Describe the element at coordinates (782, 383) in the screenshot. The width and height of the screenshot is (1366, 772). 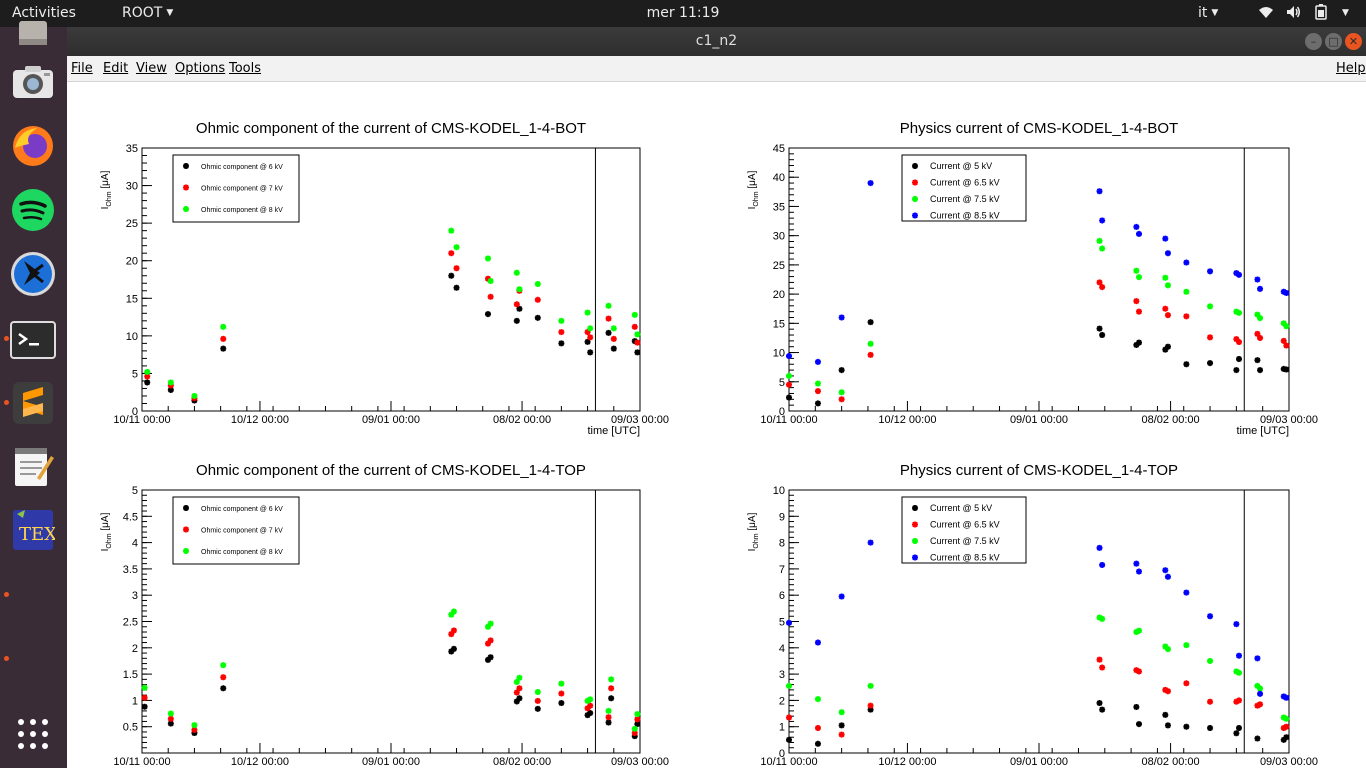
I see `y-tick-label: 5` at that location.